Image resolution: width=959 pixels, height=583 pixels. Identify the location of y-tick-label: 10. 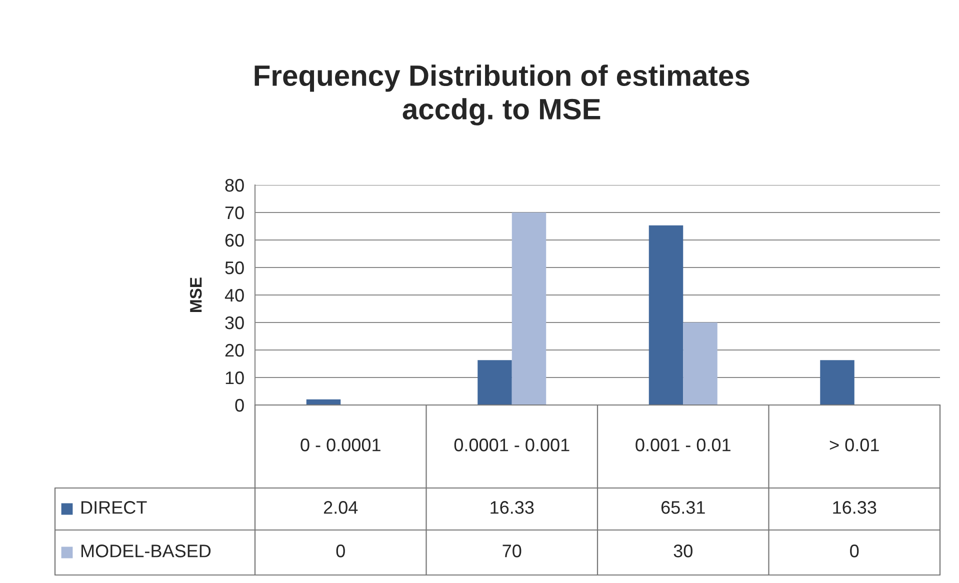
(235, 377).